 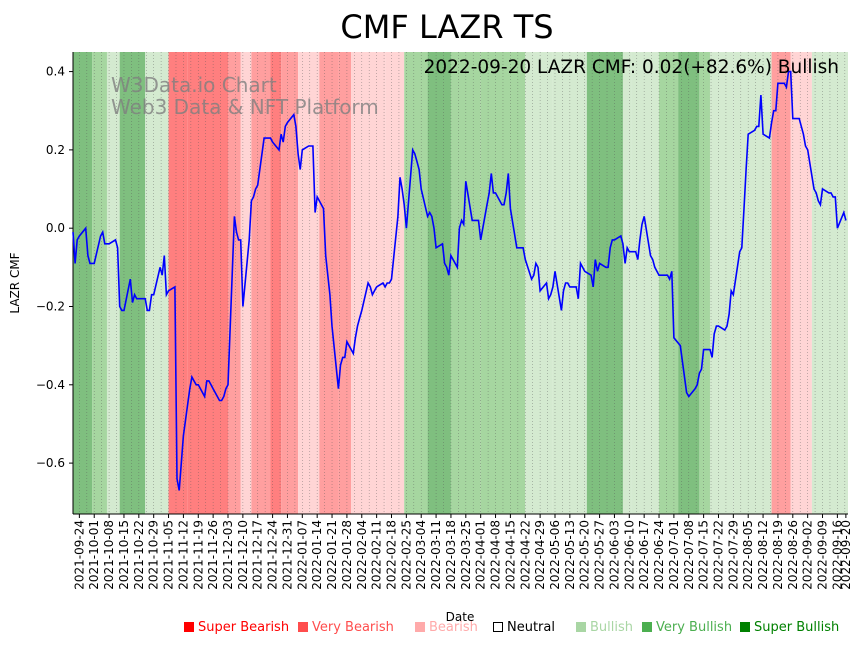 What do you see at coordinates (55, 150) in the screenshot?
I see `y-tick-label: 0.2` at bounding box center [55, 150].